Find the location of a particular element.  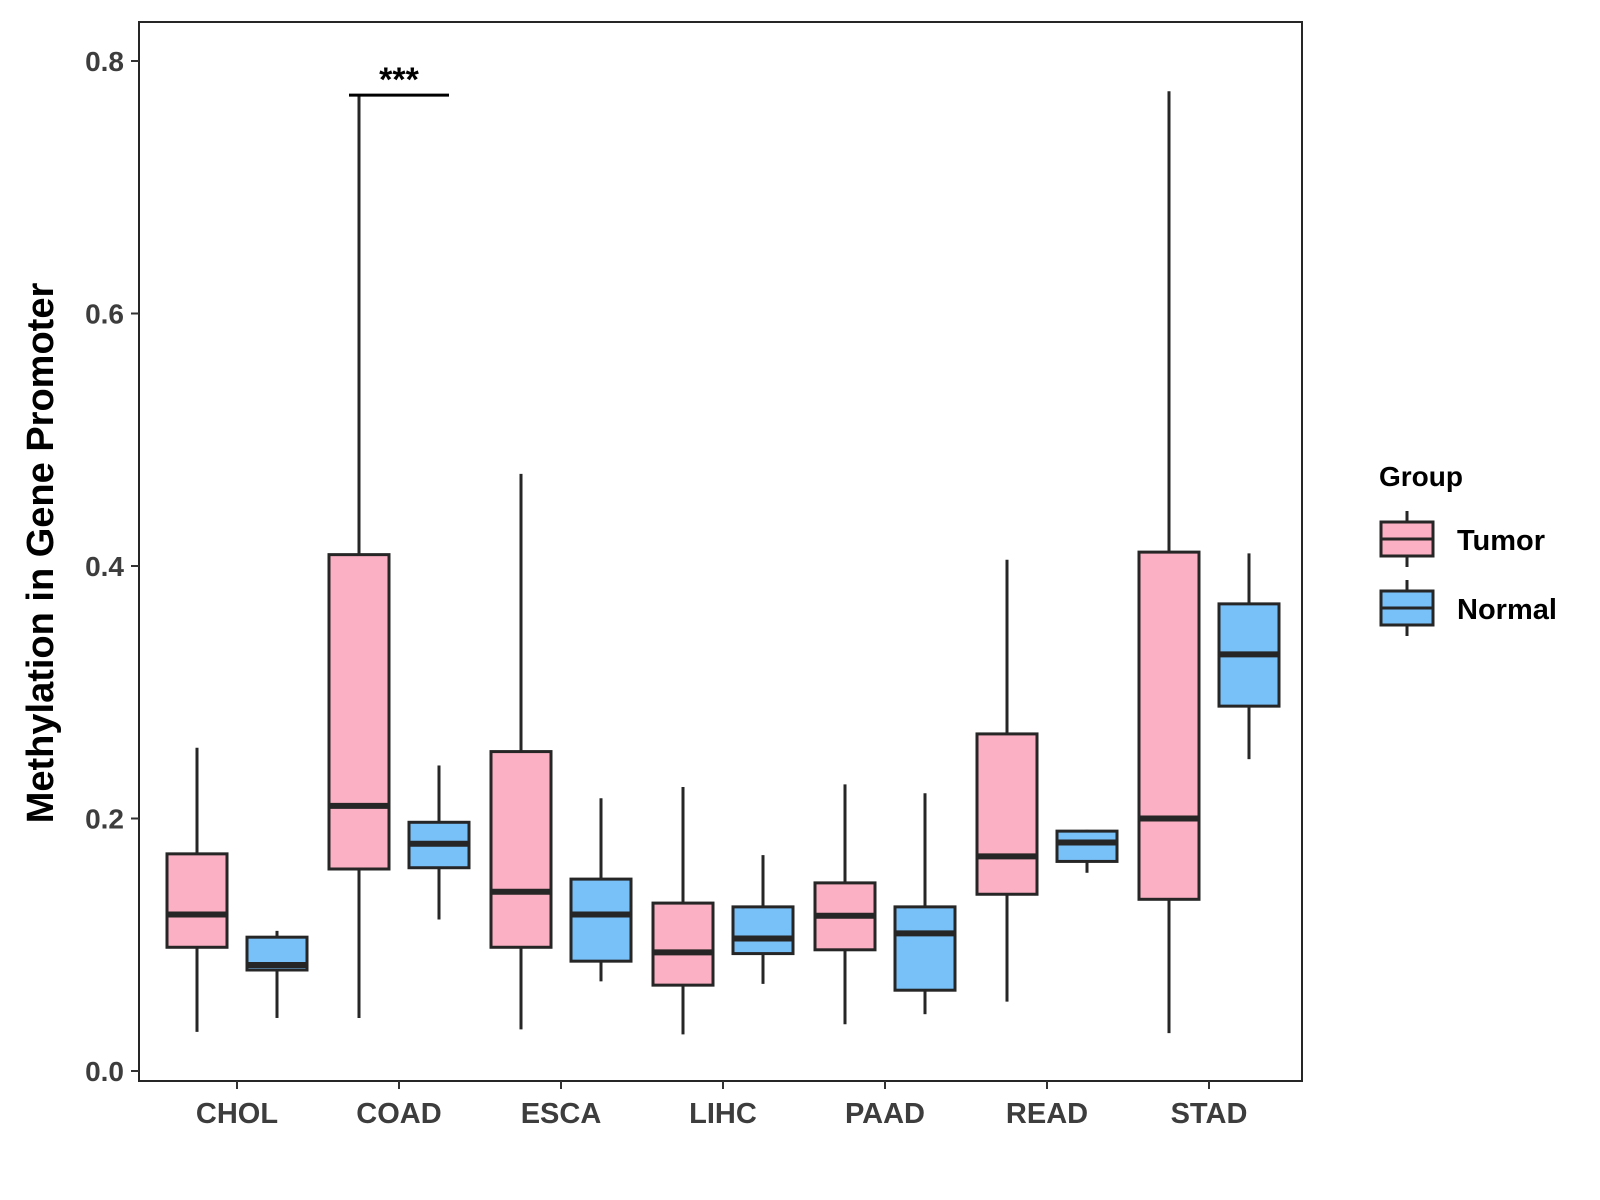

y-tick-label: 0.2 is located at coordinates (104, 819).